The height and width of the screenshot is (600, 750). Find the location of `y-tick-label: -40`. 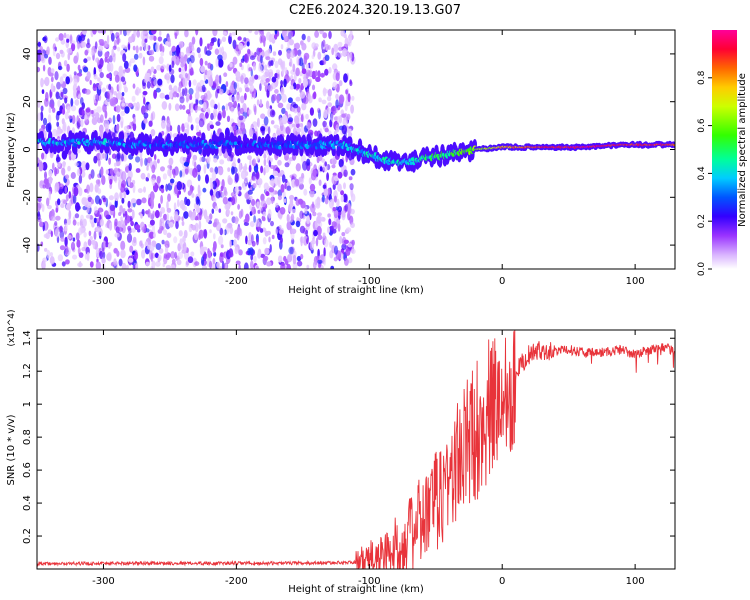

y-tick-label: -40 is located at coordinates (27, 245).